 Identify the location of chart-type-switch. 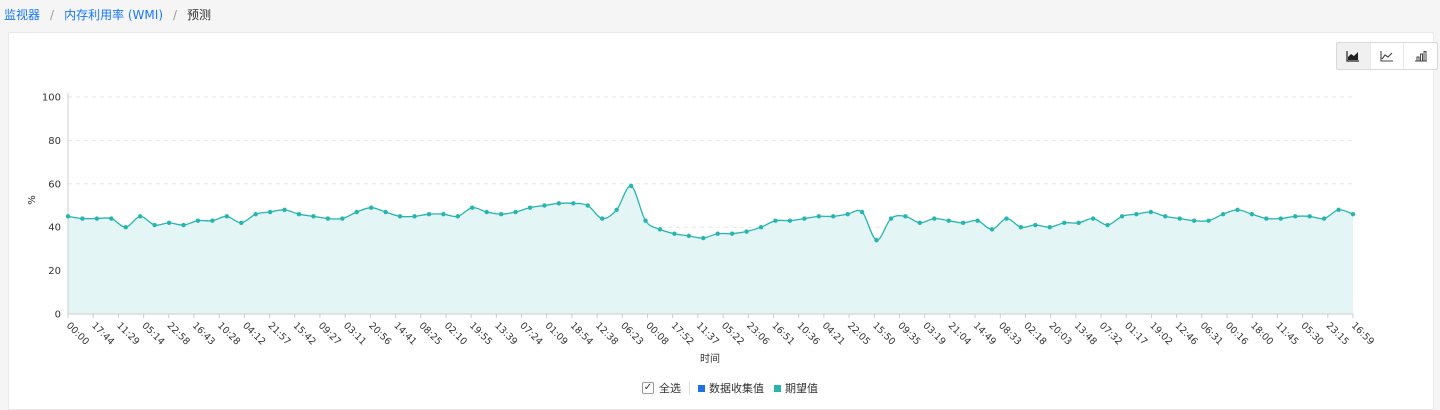
(1387, 56).